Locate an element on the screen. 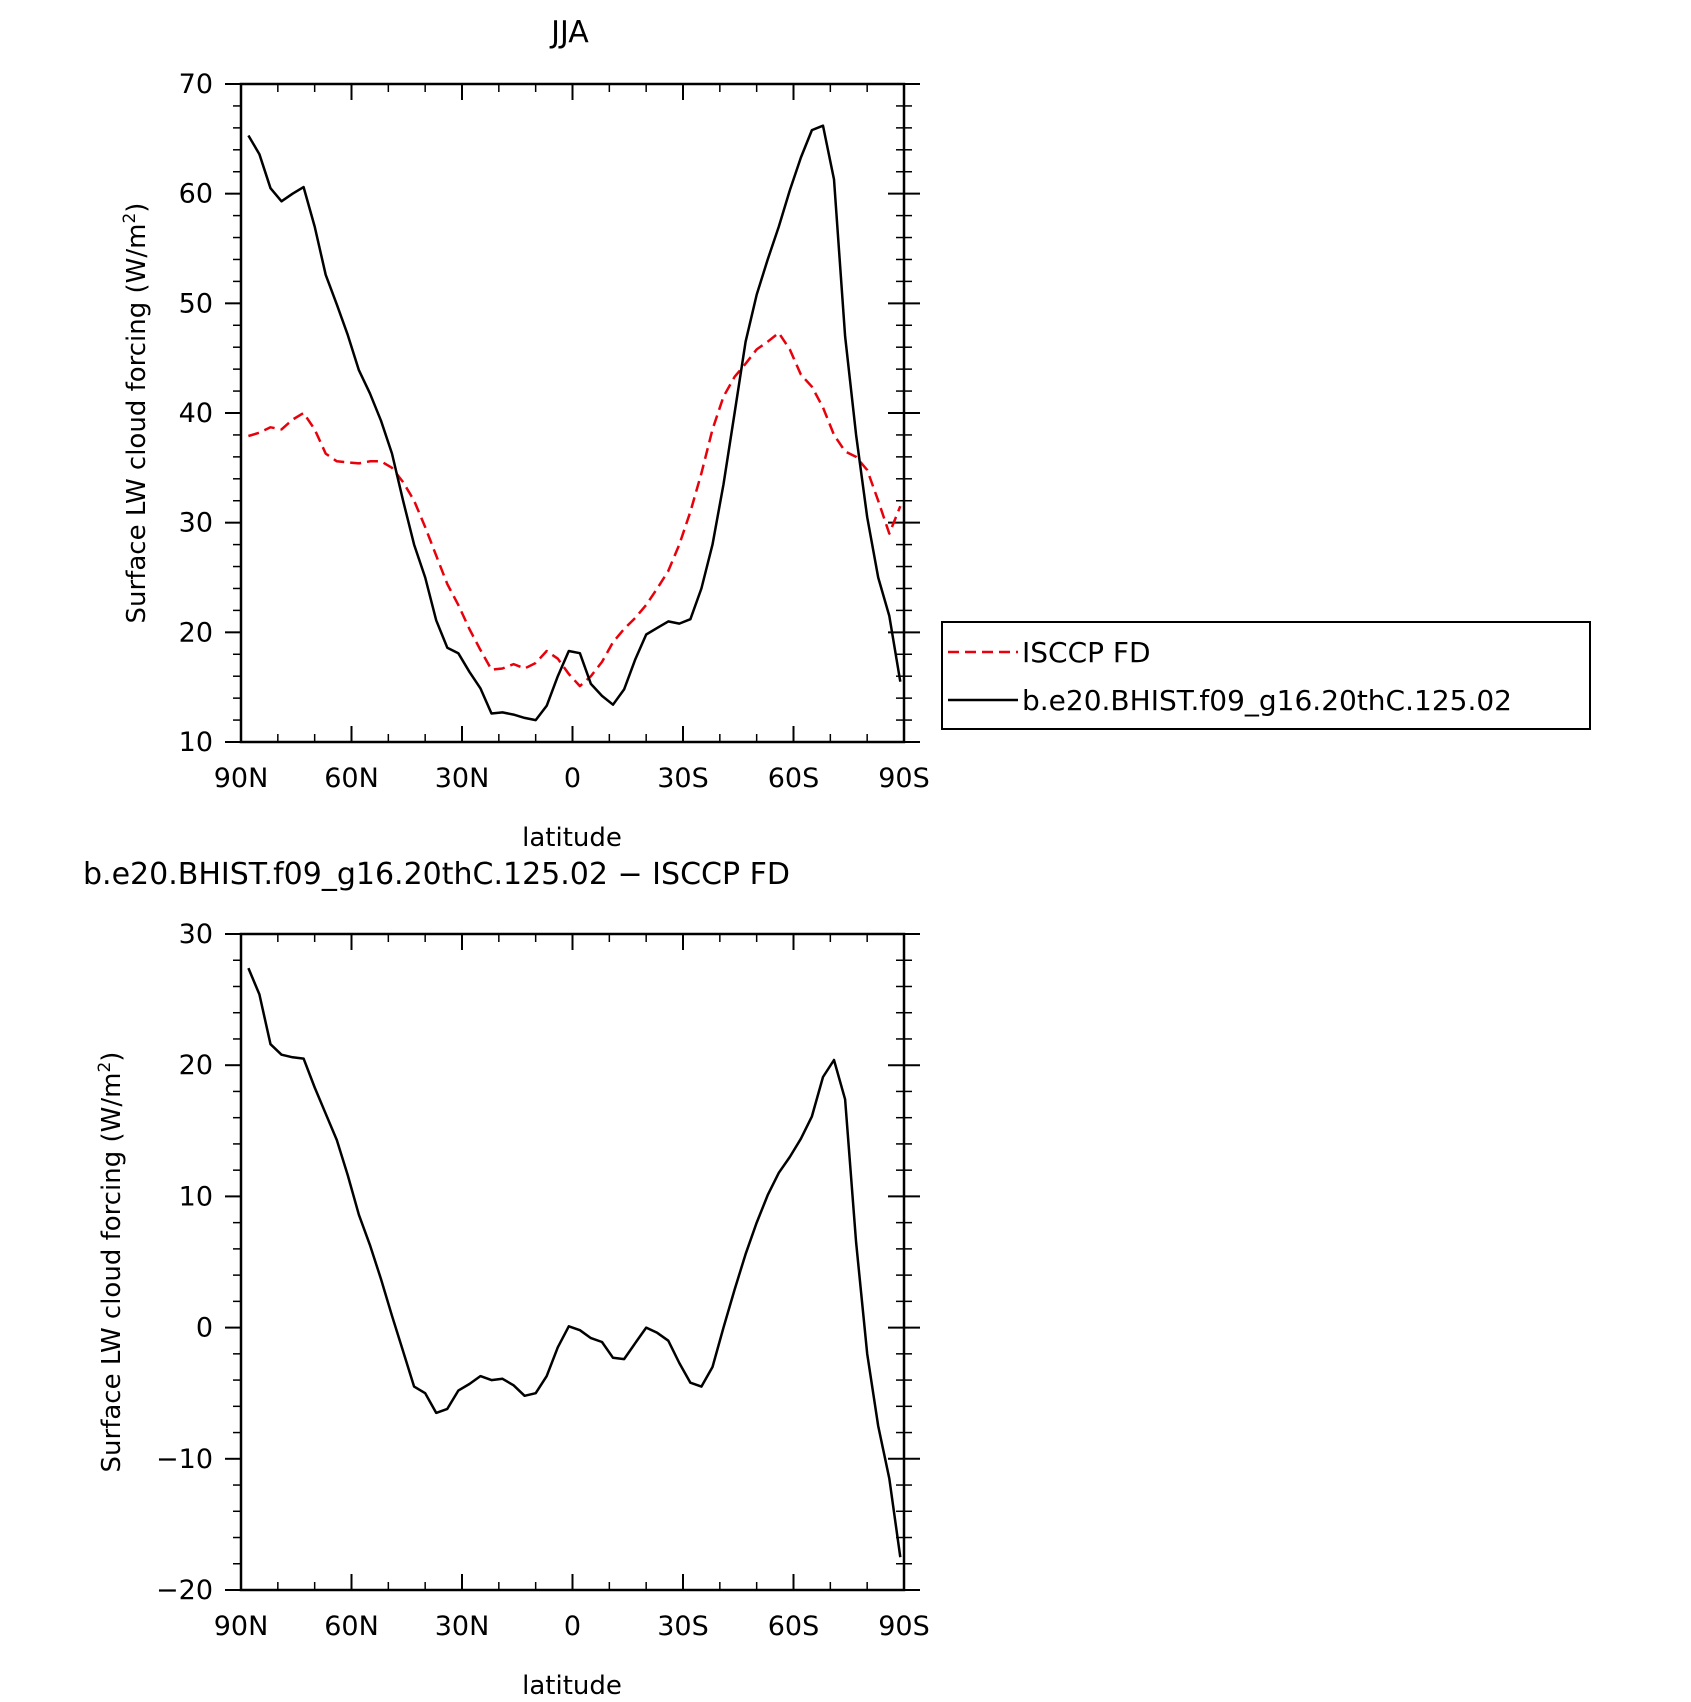 The height and width of the screenshot is (1702, 1691). top-chart-y-tick-label: 30 is located at coordinates (196, 523).